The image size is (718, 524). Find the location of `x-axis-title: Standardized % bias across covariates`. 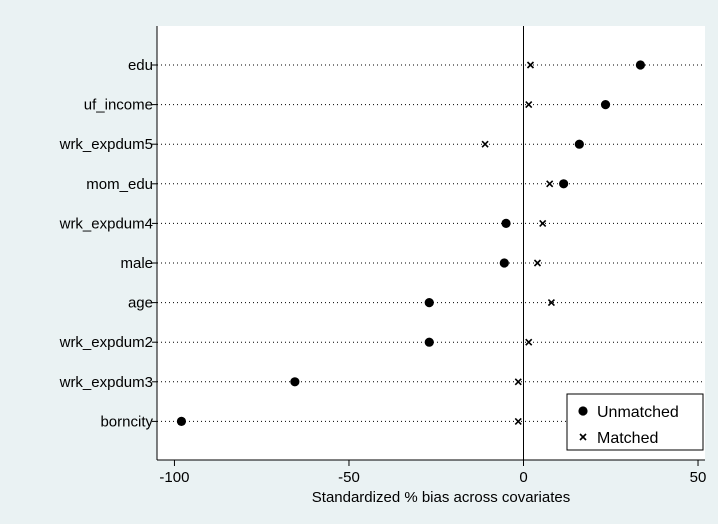

x-axis-title: Standardized % bias across covariates is located at coordinates (441, 497).